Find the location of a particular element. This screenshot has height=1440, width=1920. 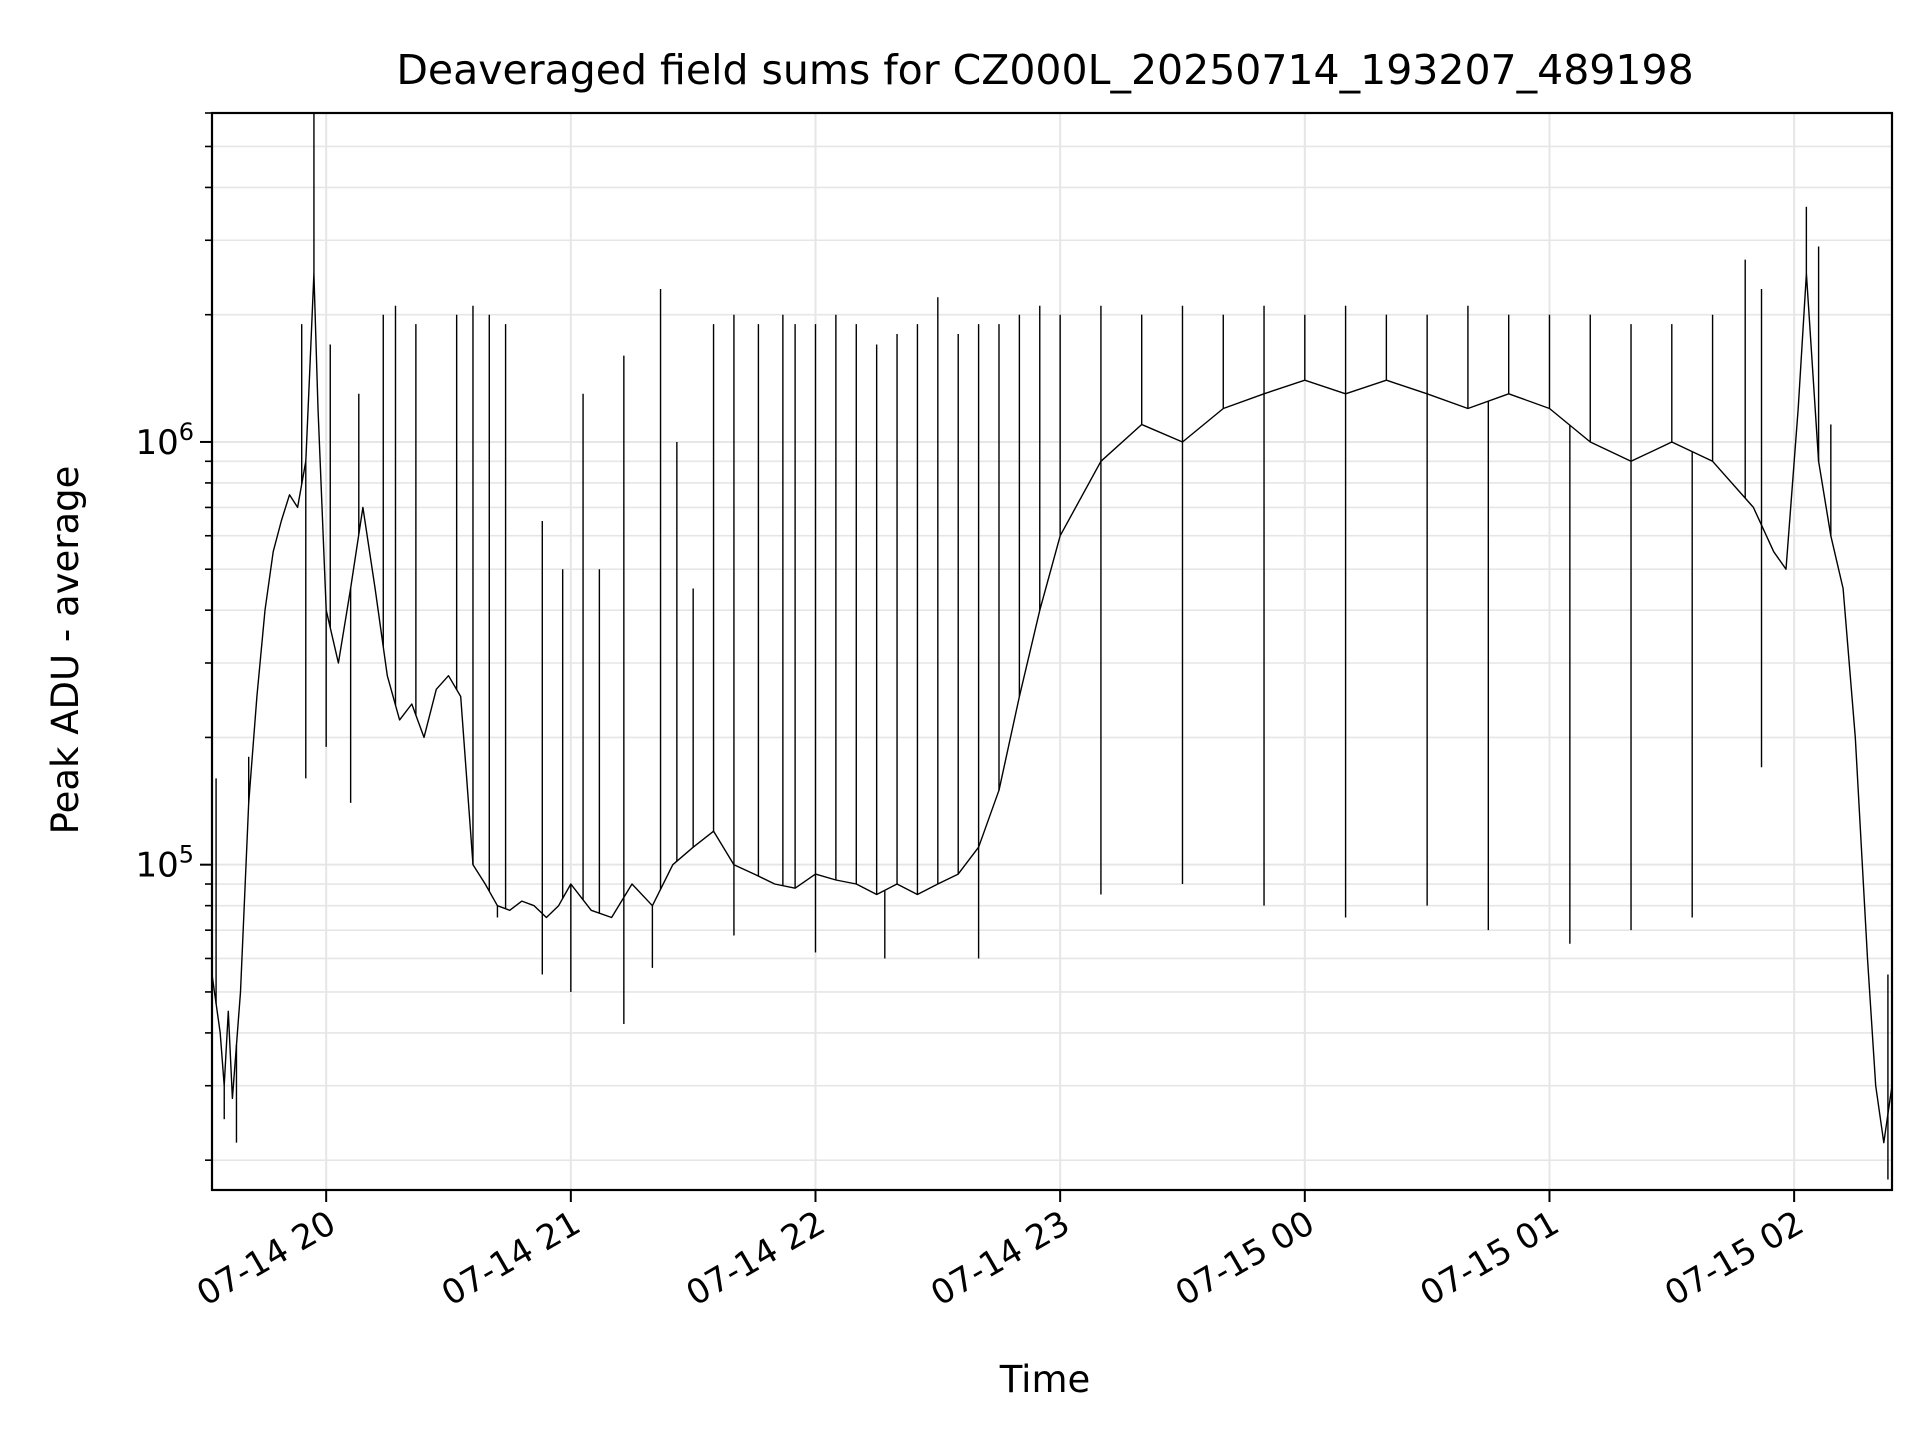

y-tick-label: 10⁵ is located at coordinates (164, 863).